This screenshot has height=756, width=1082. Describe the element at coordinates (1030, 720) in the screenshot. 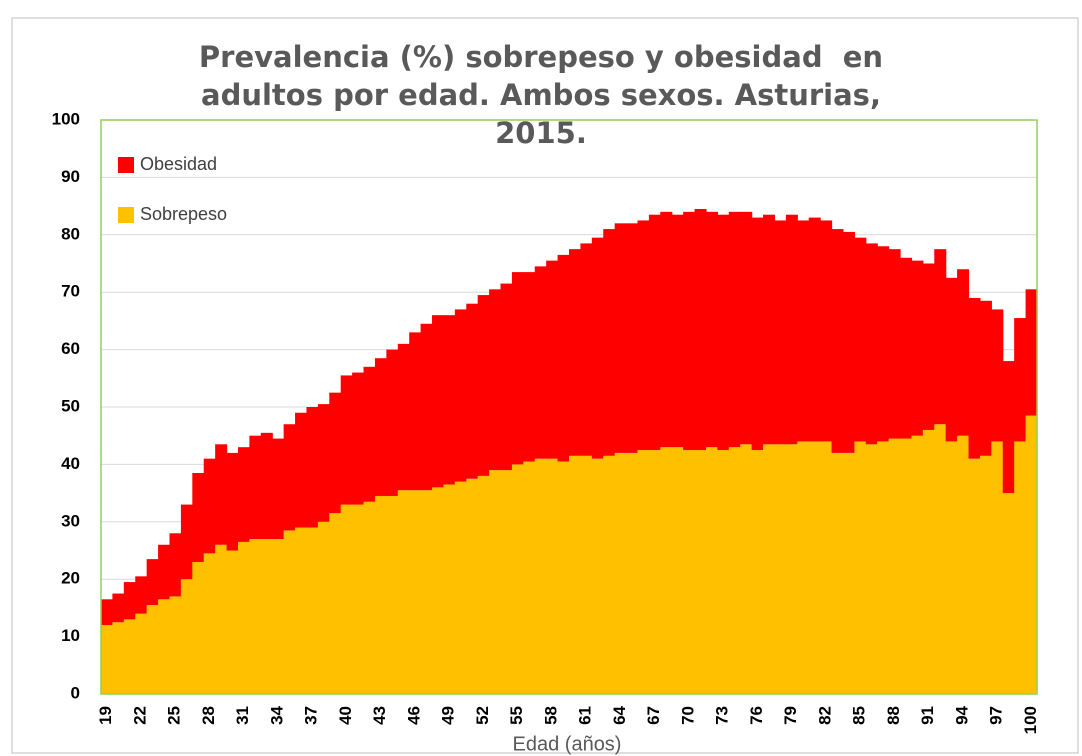

I see `x-tick-label: 100` at that location.